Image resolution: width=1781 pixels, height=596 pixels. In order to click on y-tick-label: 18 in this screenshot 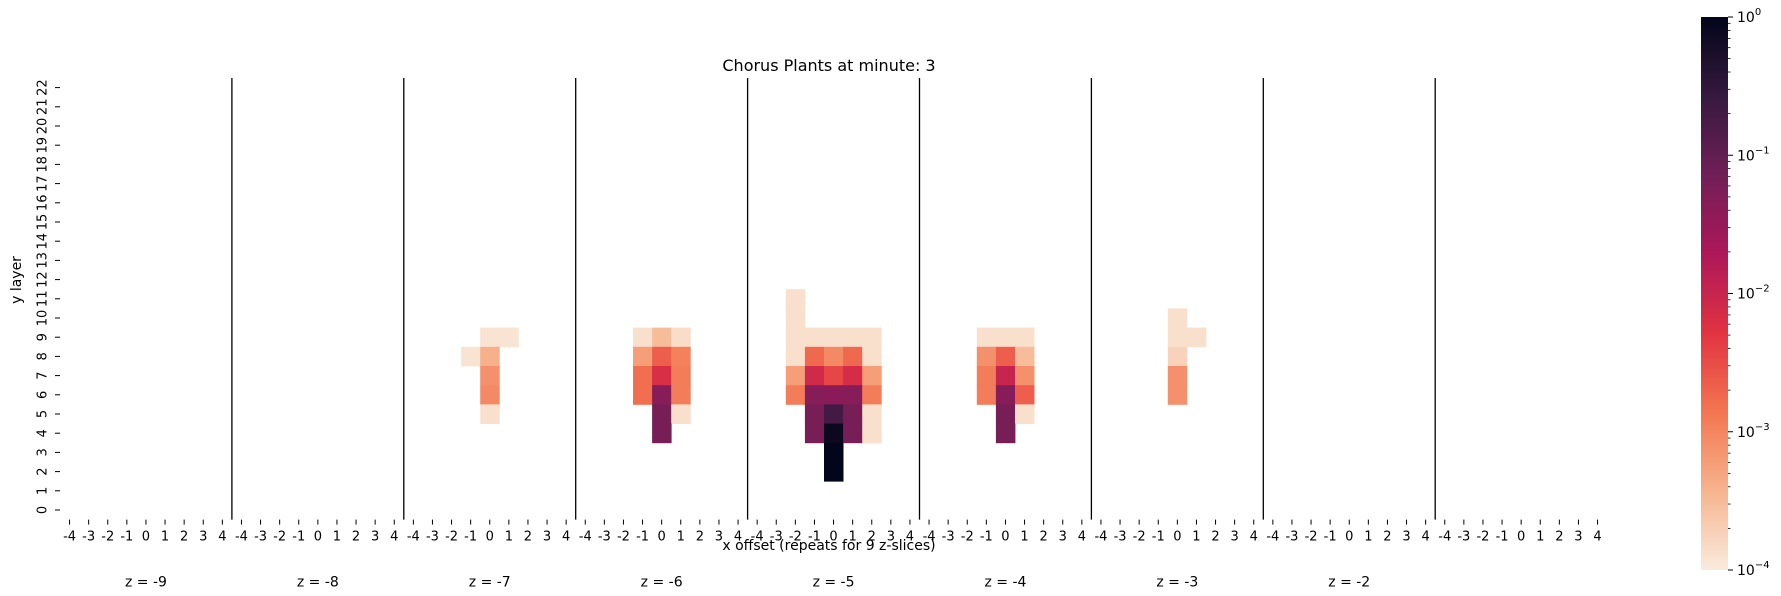, I will do `click(43, 164)`.